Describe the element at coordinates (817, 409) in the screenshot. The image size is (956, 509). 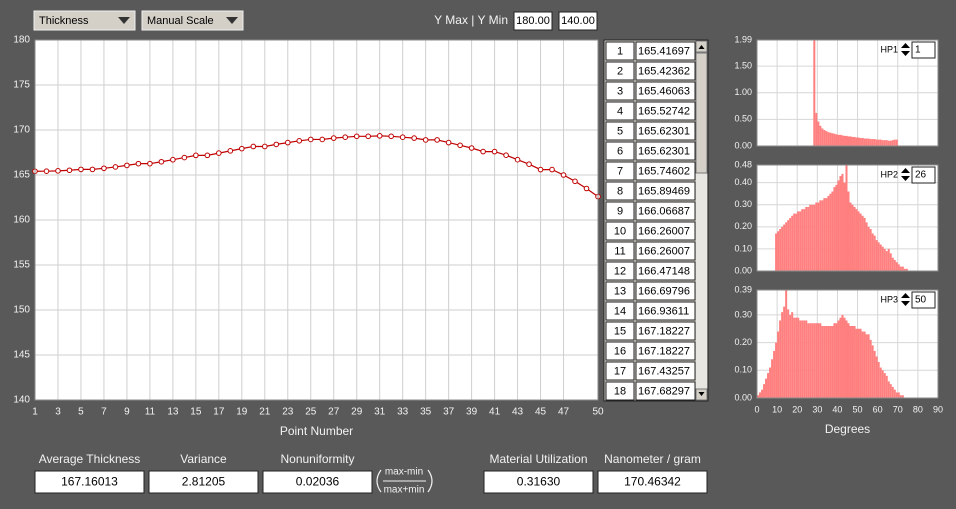
I see `x-tick-label: 30` at that location.